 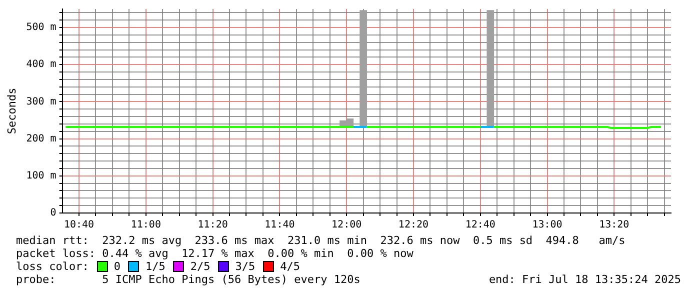 What do you see at coordinates (347, 225) in the screenshot?
I see `x-tick-label: 12:00` at bounding box center [347, 225].